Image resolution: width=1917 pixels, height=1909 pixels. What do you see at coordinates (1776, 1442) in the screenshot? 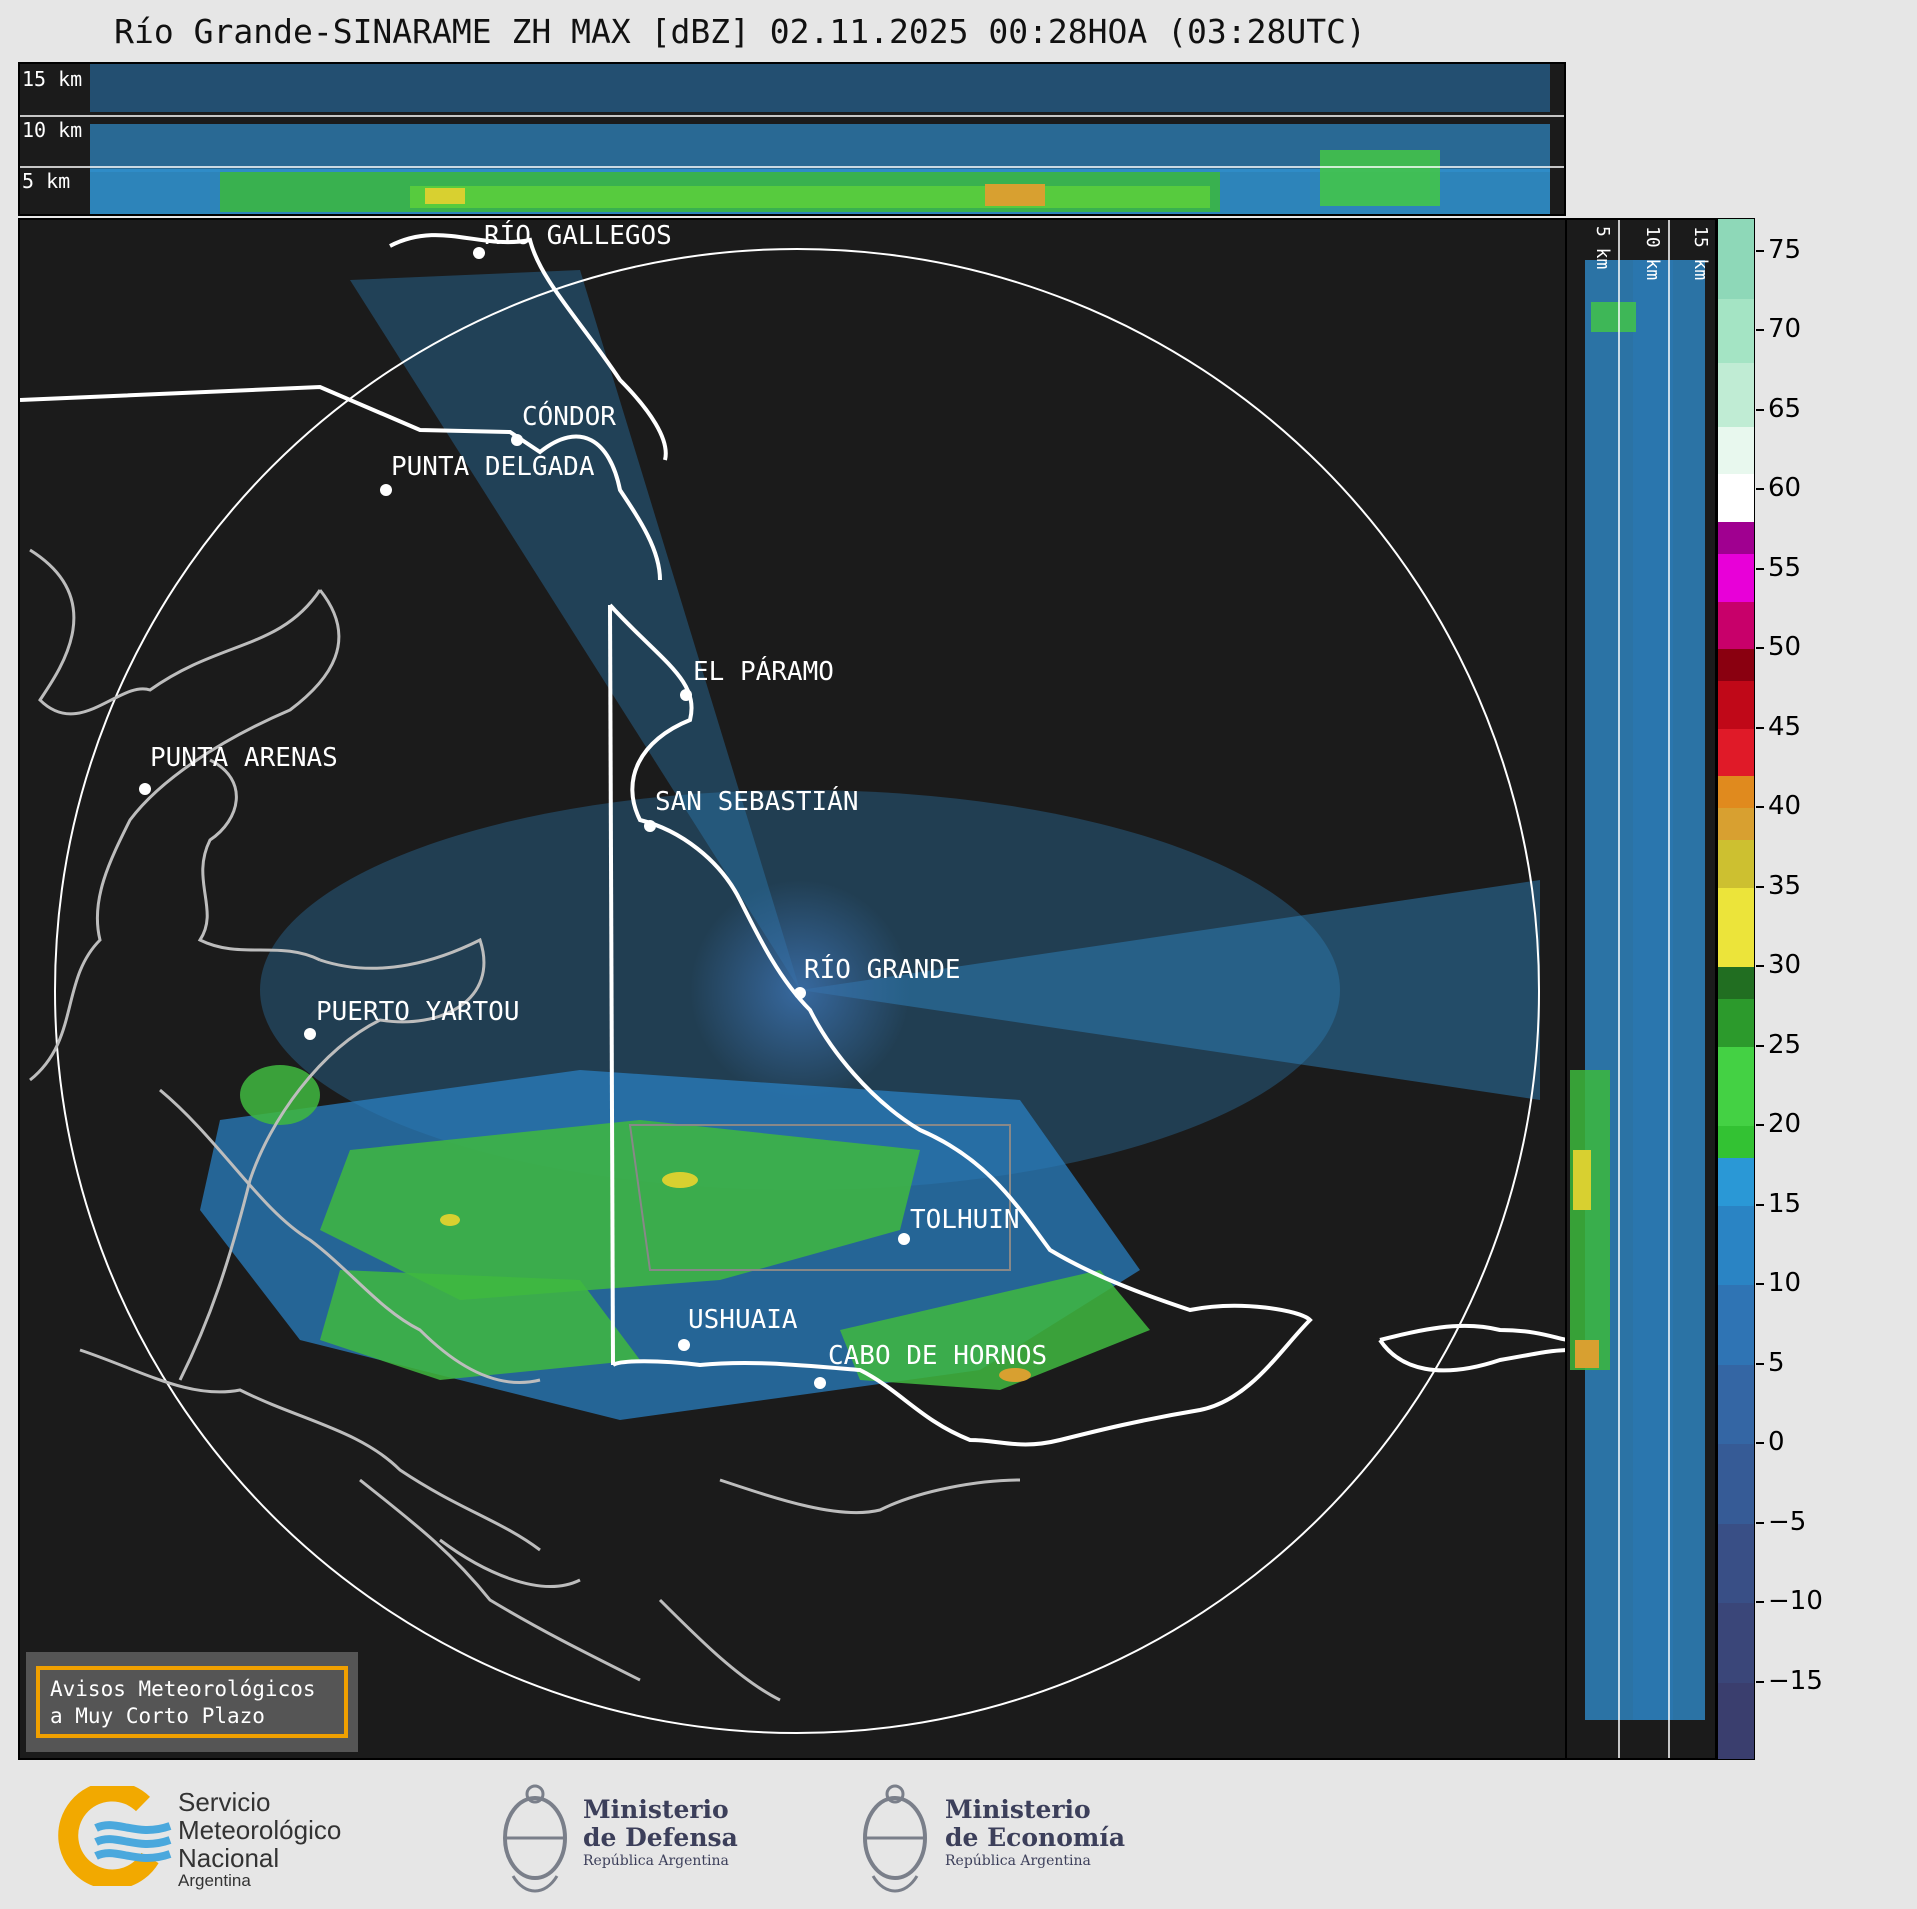
I see `colorbar-tick-label: 0` at bounding box center [1776, 1442].